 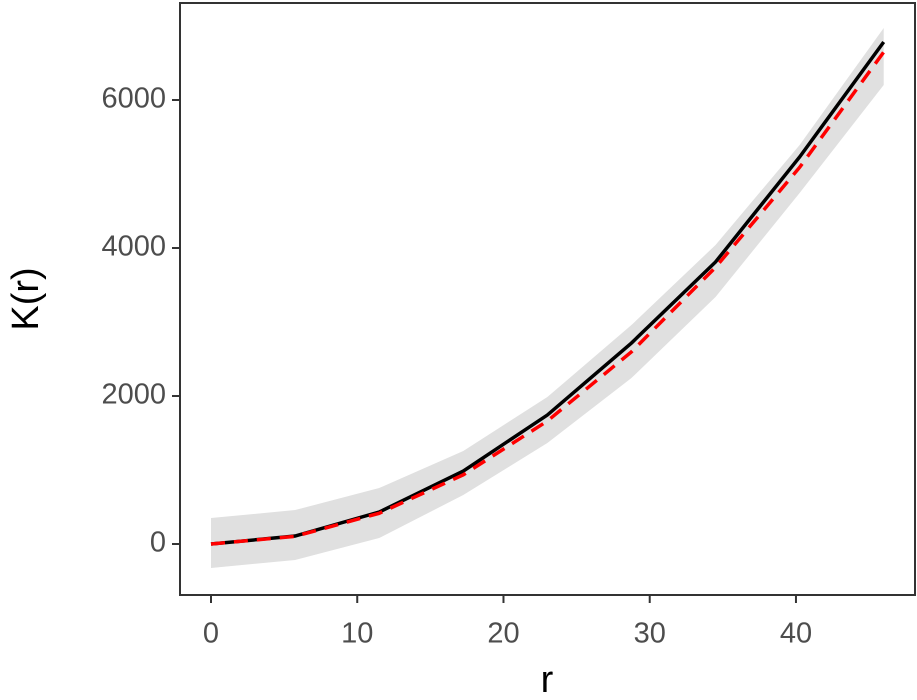 What do you see at coordinates (211, 634) in the screenshot?
I see `x-tick-label: 0` at bounding box center [211, 634].